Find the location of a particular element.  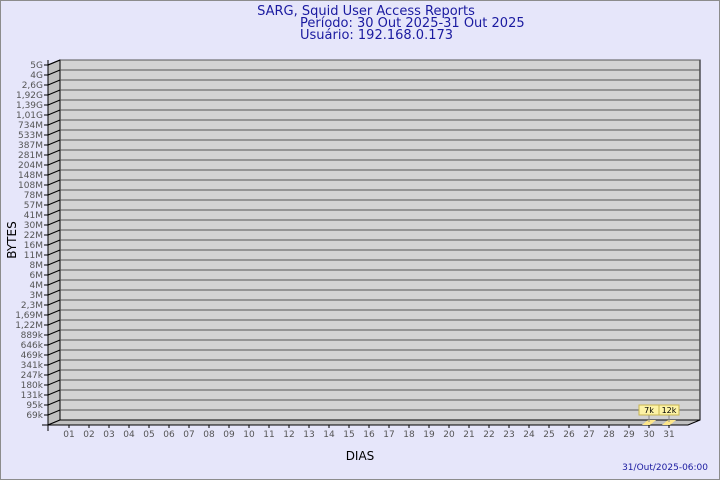

y-tick-label: 533M is located at coordinates (30, 136).